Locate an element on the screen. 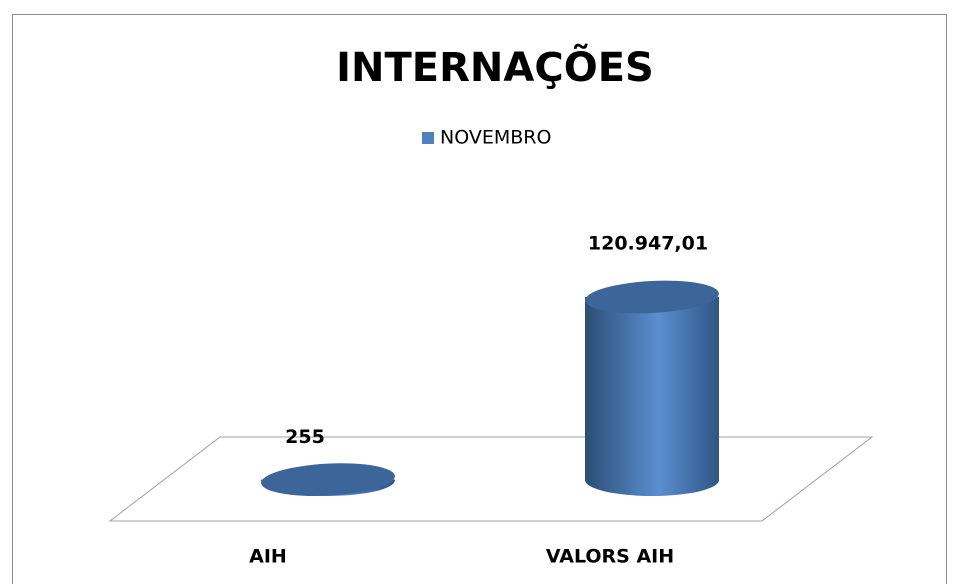  cylinder-body is located at coordinates (652, 396).